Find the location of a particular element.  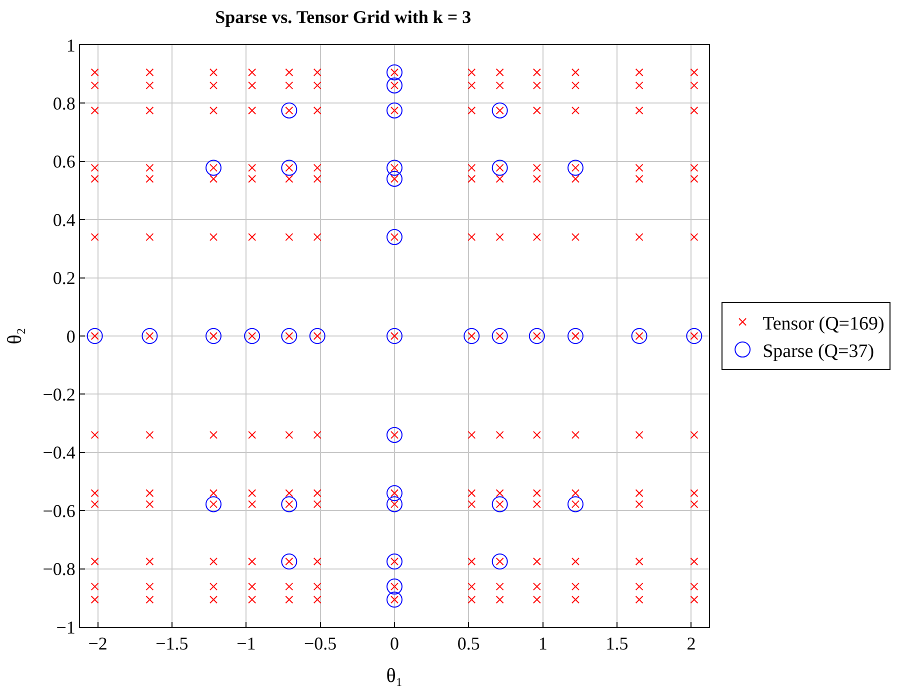

y-tick-label: −0.6 is located at coordinates (59, 510).